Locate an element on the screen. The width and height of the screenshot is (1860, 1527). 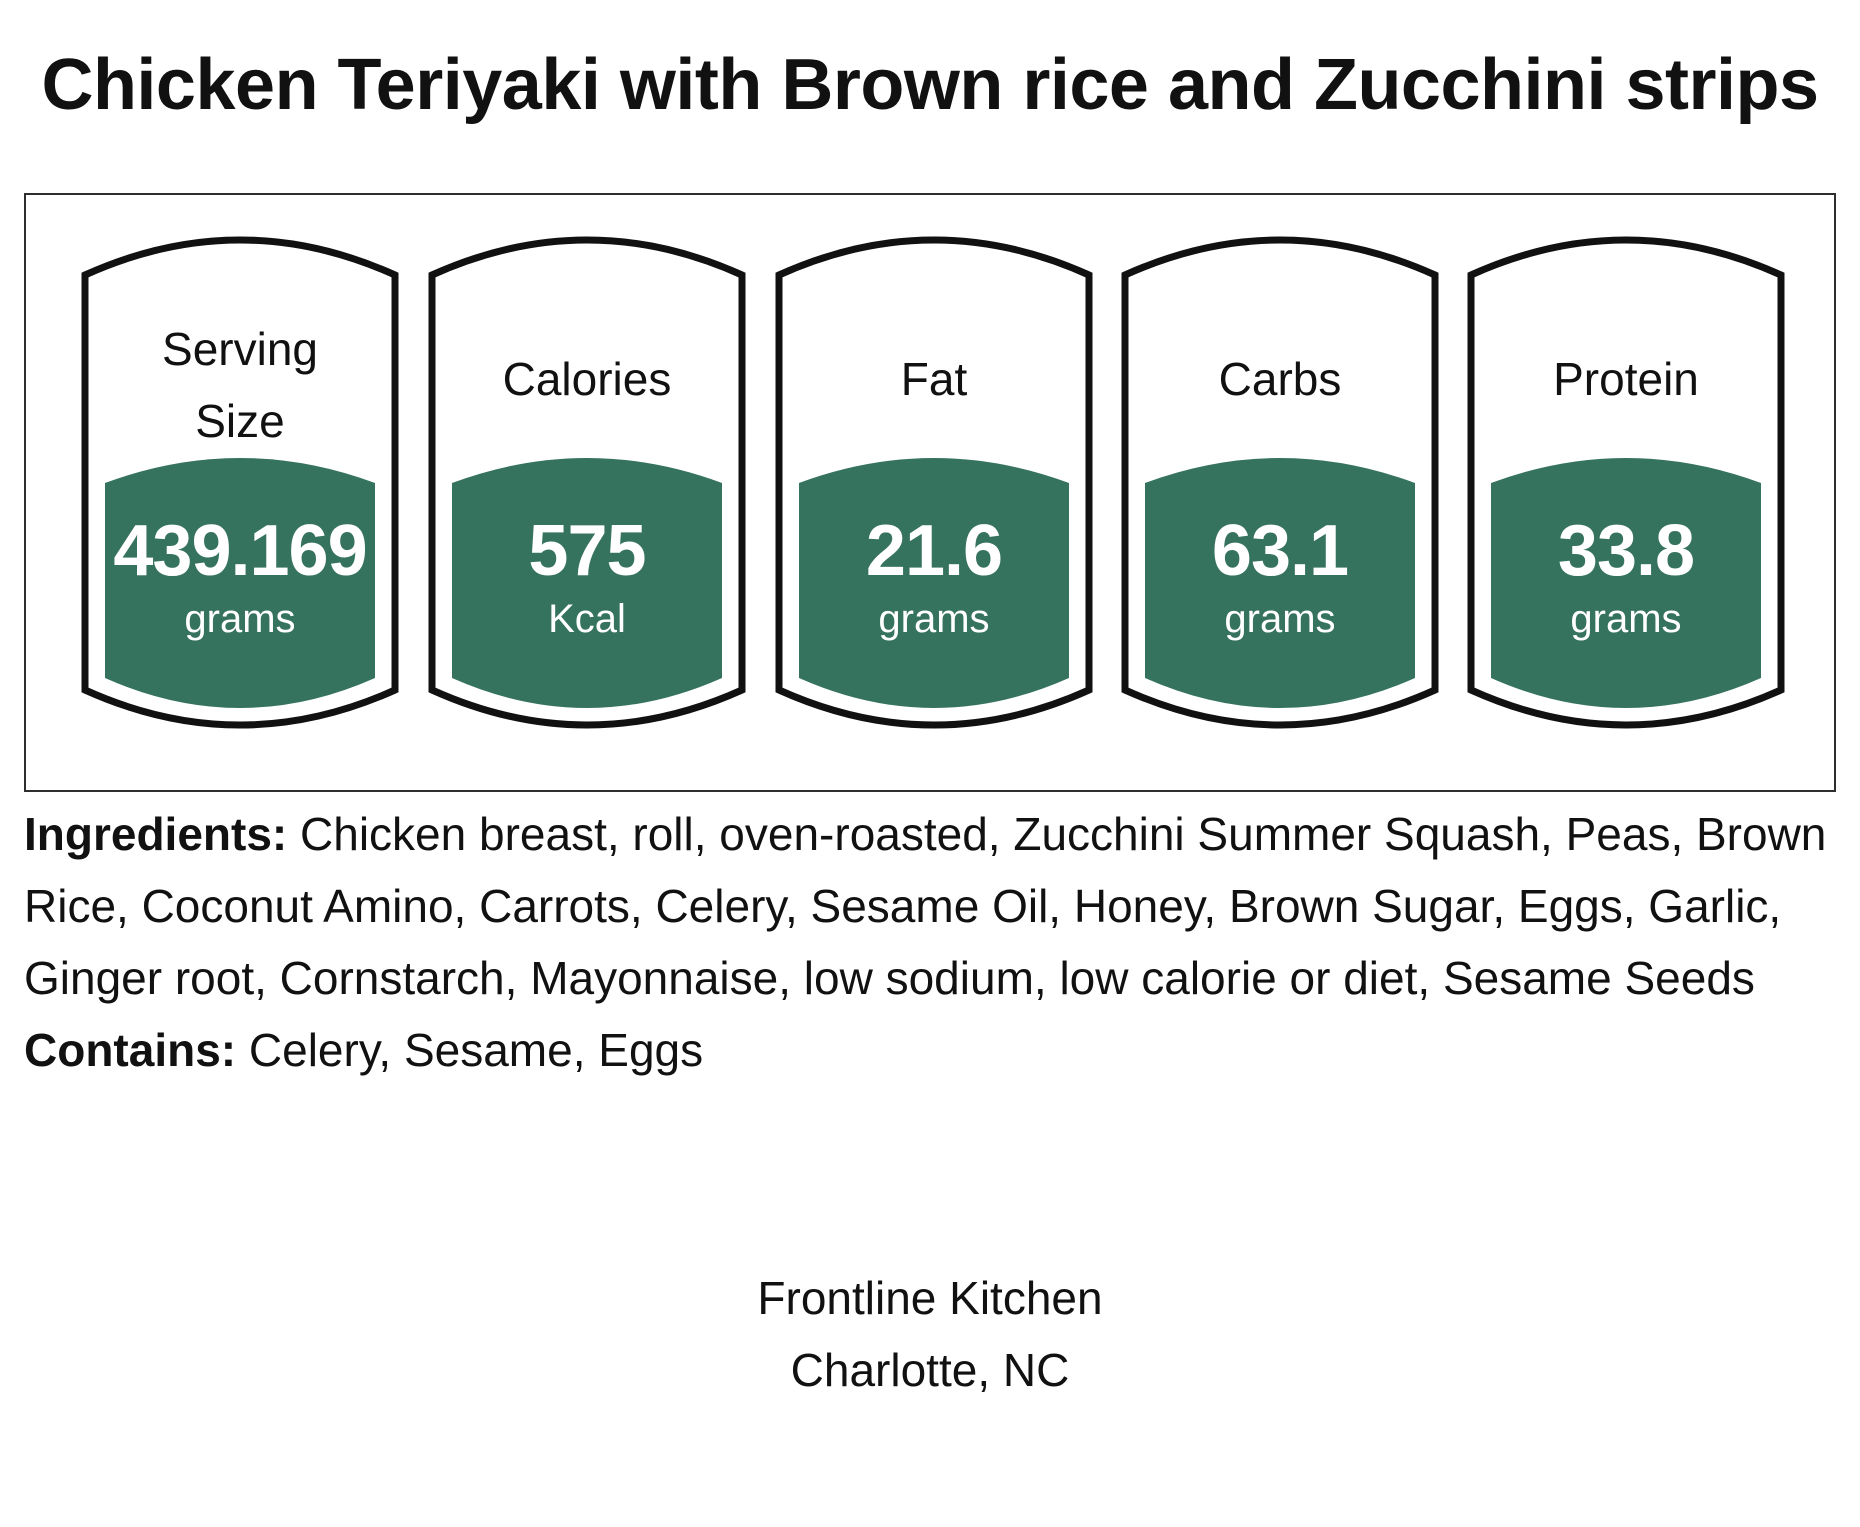
card-unit: Kcal is located at coordinates (587, 619).